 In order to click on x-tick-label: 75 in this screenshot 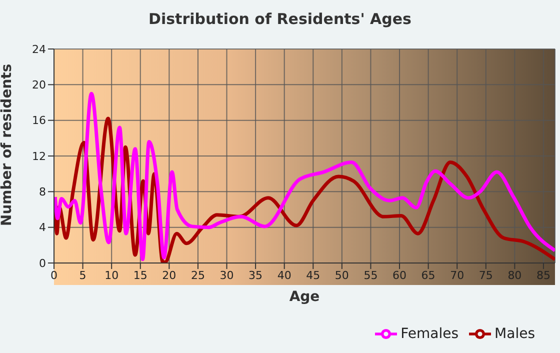, I will do `click(485, 275)`.